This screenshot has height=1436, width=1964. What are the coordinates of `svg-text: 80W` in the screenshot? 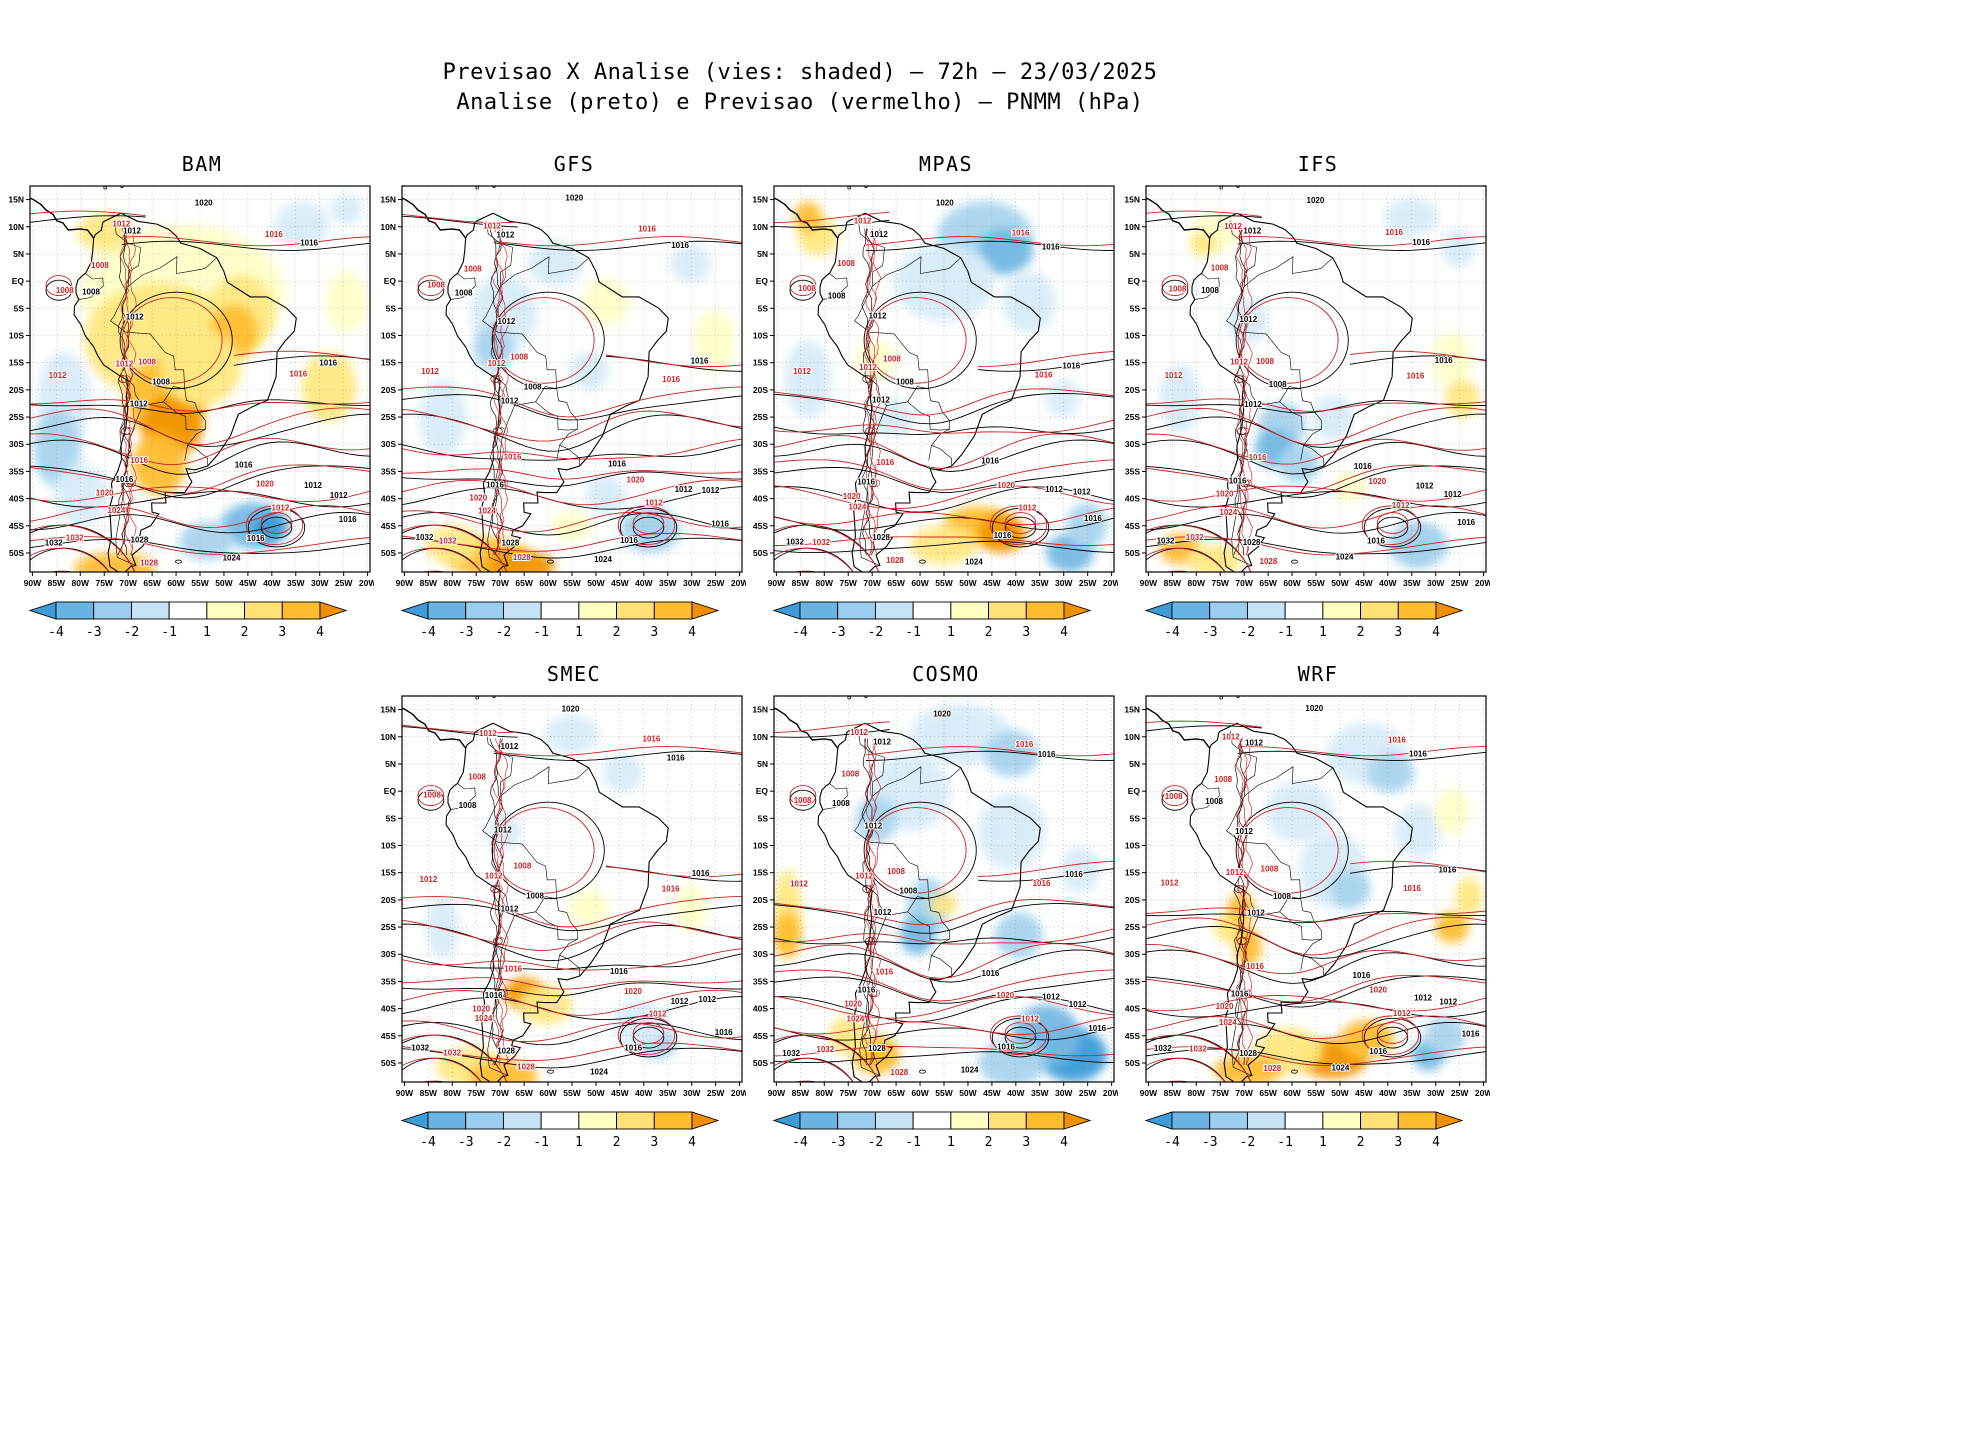 It's located at (81, 583).